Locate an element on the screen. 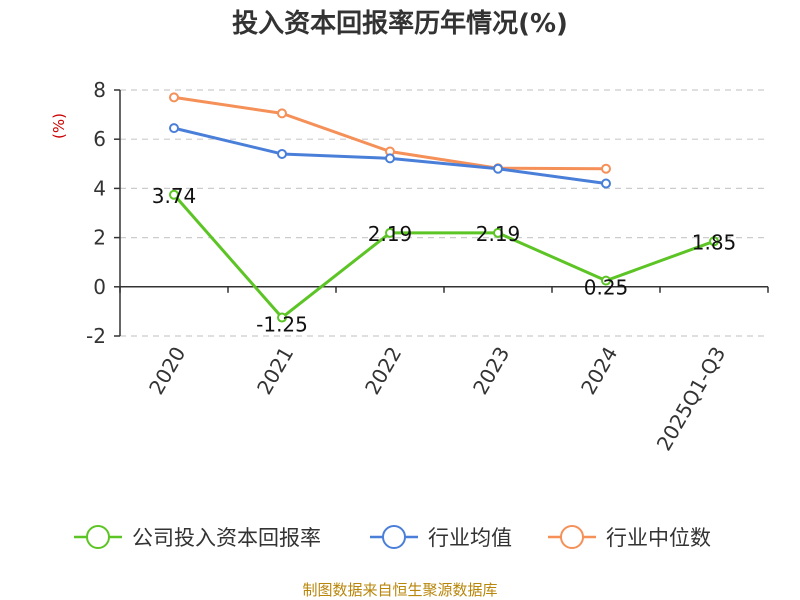  x-tick-label: 2024 is located at coordinates (599, 371).